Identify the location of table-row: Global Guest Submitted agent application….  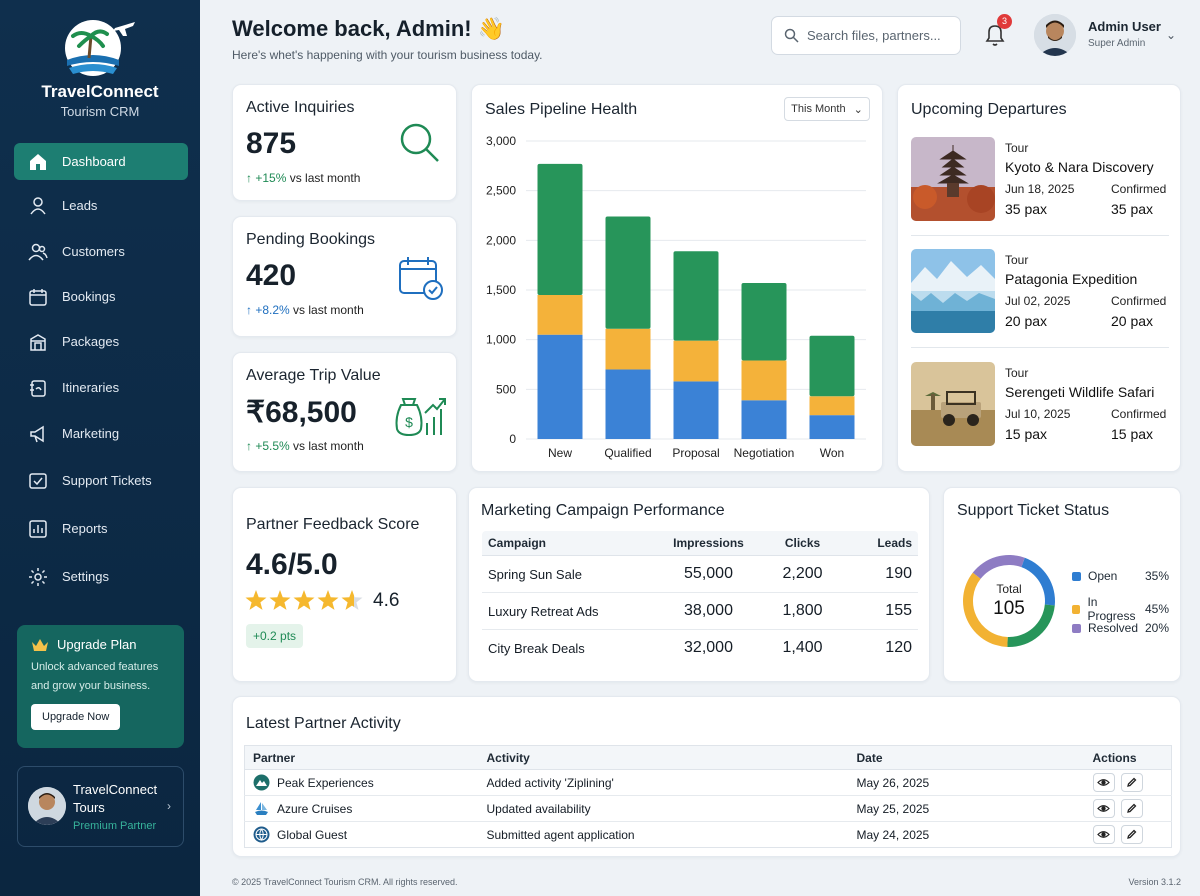
(708, 835).